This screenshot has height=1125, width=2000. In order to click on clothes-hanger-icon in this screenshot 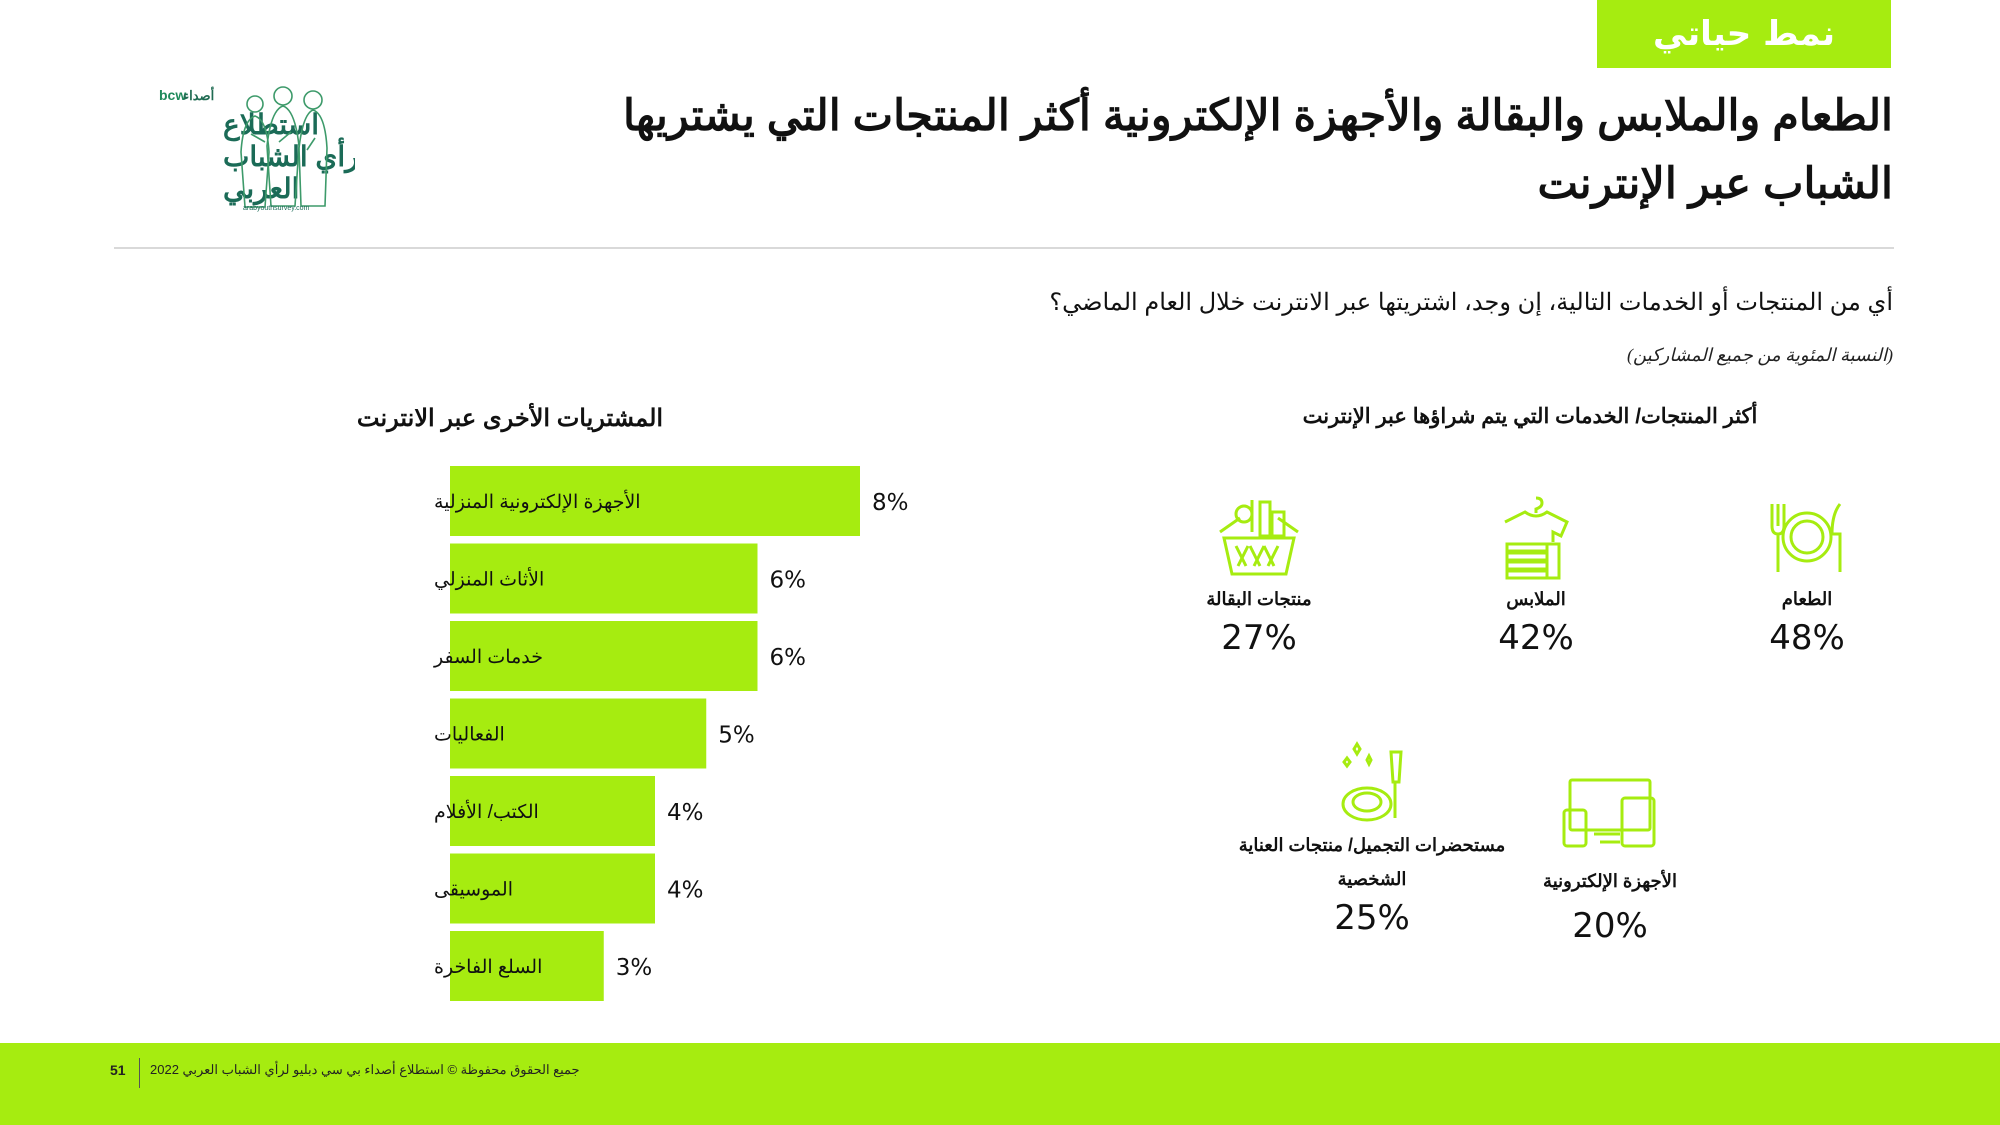, I will do `click(1536, 538)`.